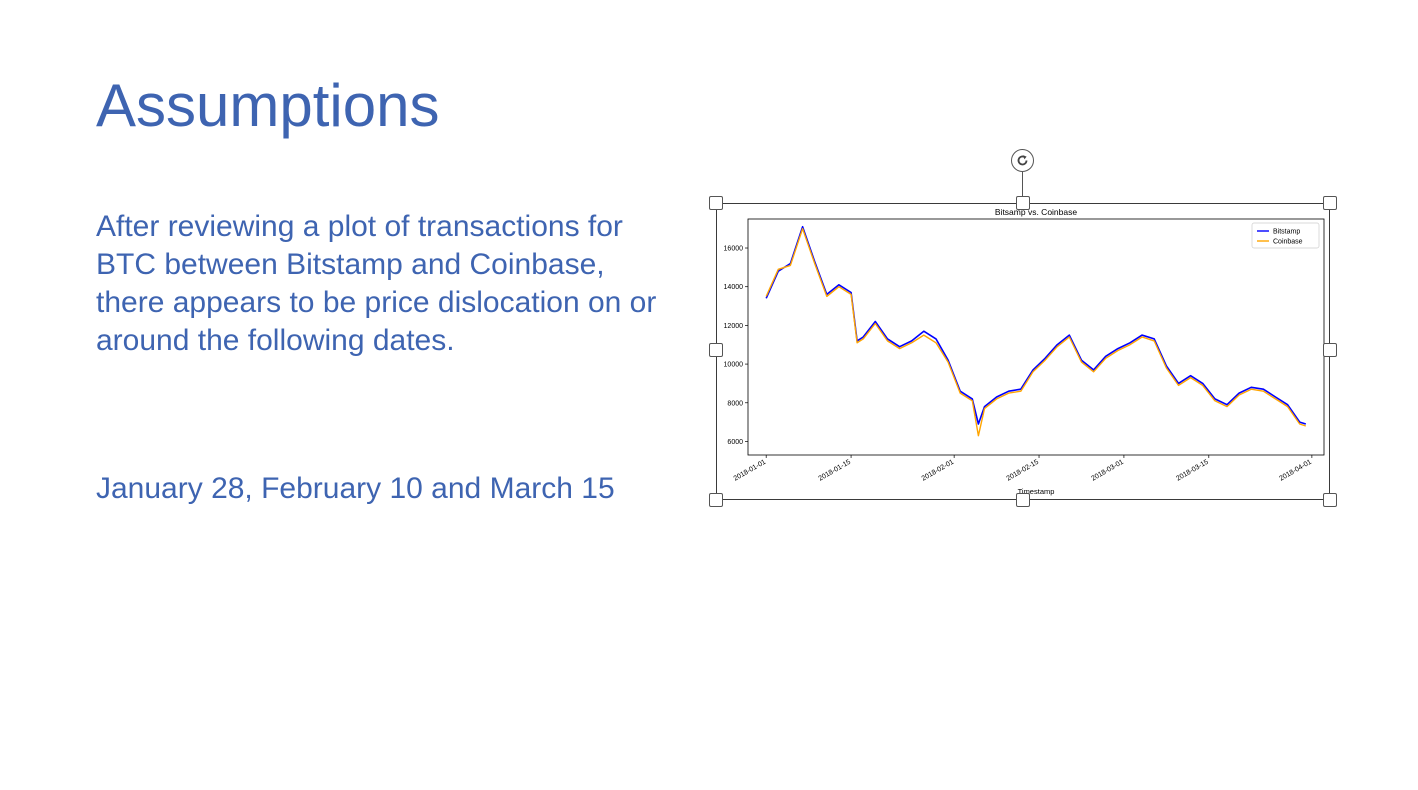 The width and height of the screenshot is (1418, 790). Describe the element at coordinates (1023, 471) in the screenshot. I see `x-tick-label: 2018-02-15` at that location.